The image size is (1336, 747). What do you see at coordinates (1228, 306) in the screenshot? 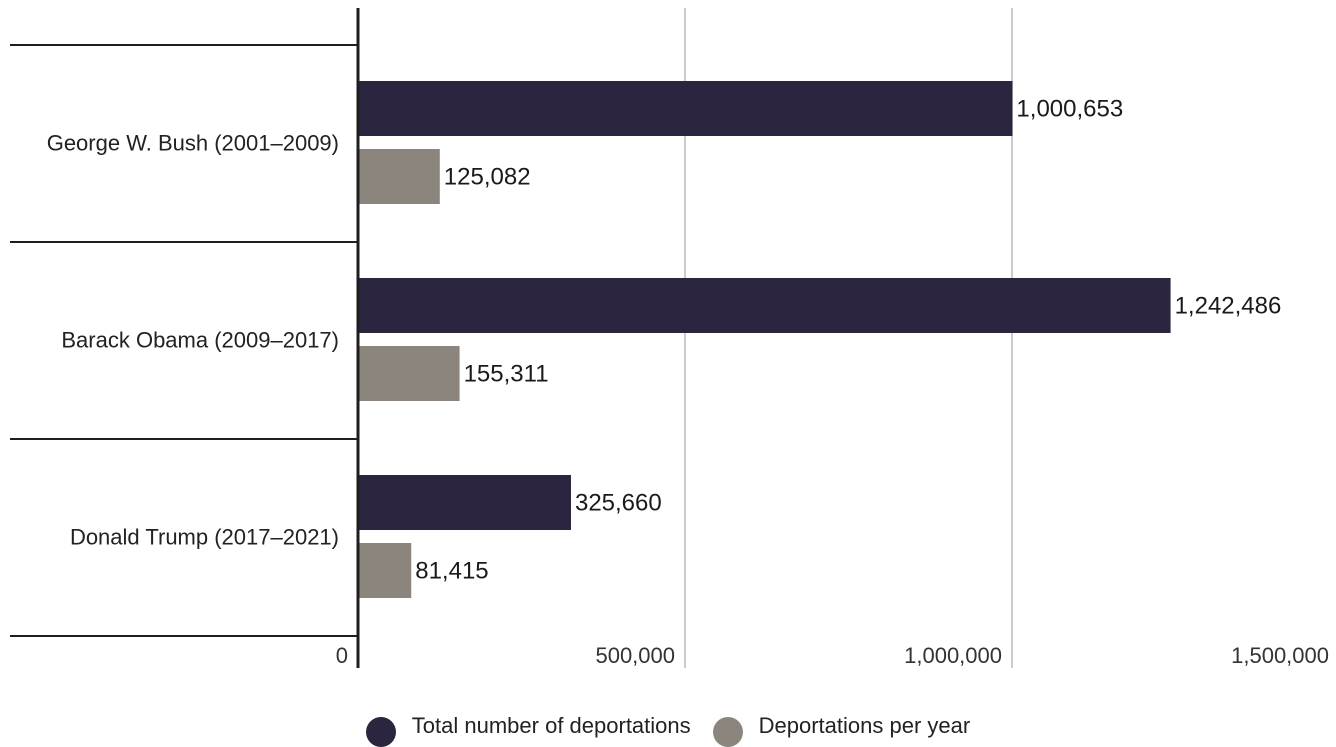
I see `bar-value-label: 1,242,486` at bounding box center [1228, 306].